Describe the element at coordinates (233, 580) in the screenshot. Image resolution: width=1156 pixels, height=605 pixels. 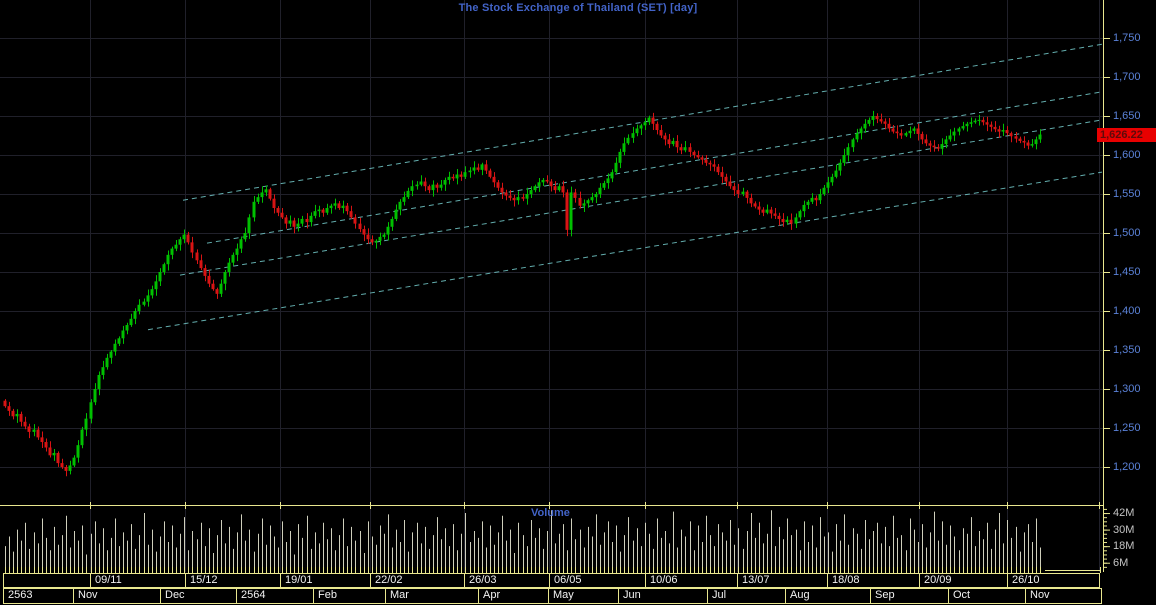
I see `date-box: 15/12` at that location.